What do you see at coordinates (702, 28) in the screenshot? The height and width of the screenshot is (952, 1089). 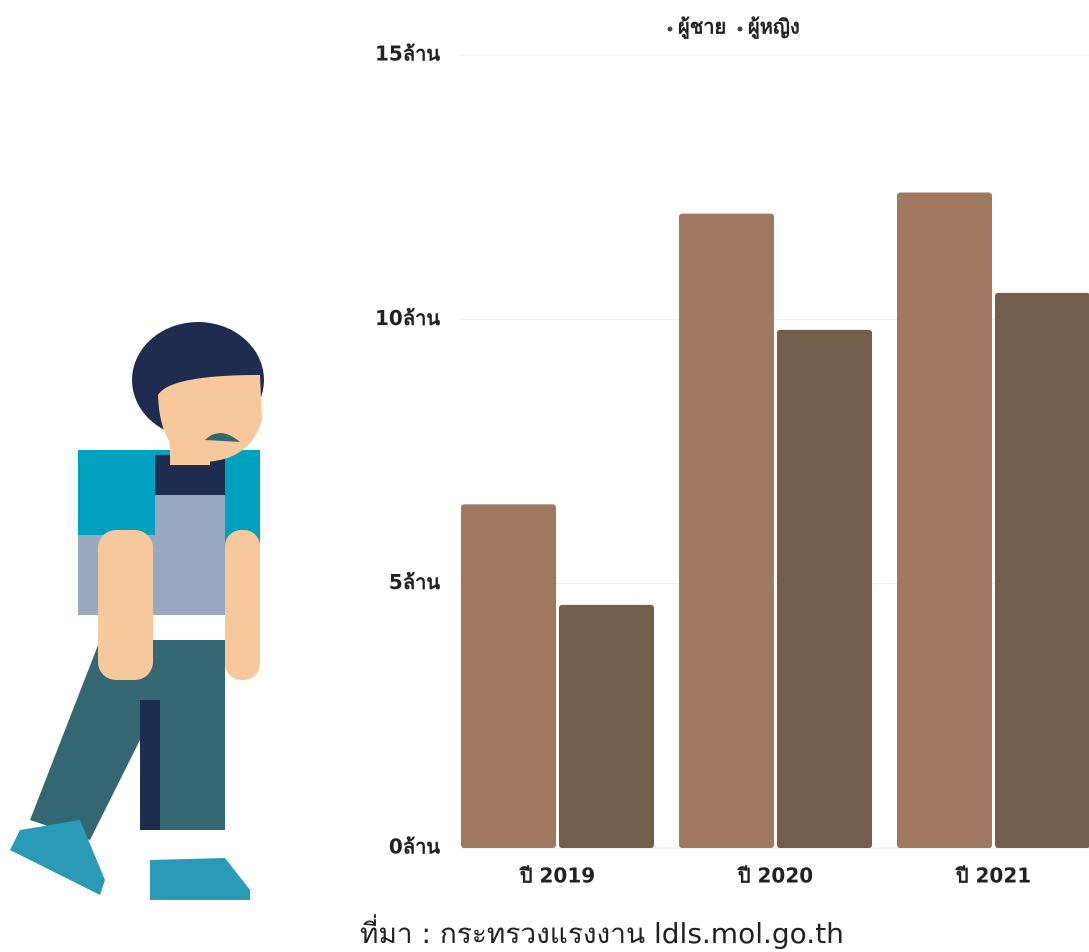 I see `legend-label: ผู้ชาย` at bounding box center [702, 28].